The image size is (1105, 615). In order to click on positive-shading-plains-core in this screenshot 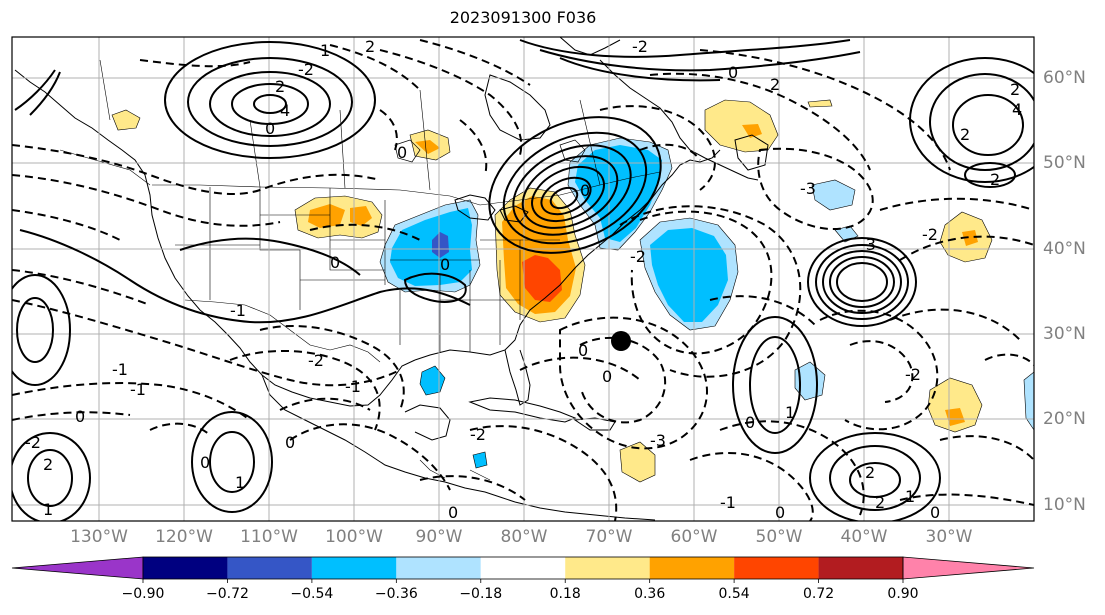, I will do `click(326, 216)`.